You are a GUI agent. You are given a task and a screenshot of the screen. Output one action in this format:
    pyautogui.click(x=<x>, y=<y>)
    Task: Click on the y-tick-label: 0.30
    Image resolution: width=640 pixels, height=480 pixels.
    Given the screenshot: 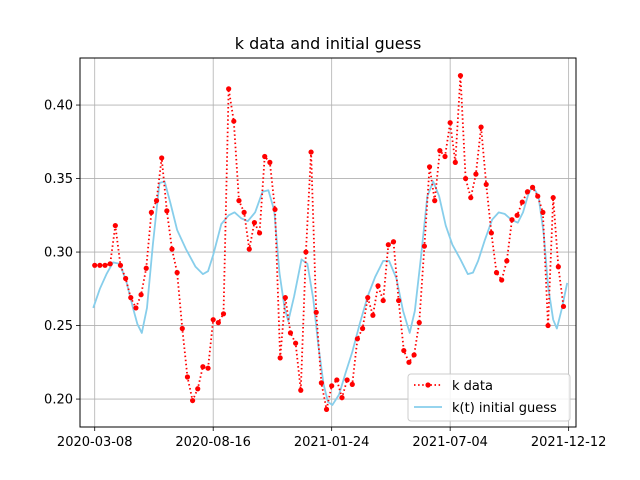 What is the action you would take?
    pyautogui.click(x=58, y=253)
    